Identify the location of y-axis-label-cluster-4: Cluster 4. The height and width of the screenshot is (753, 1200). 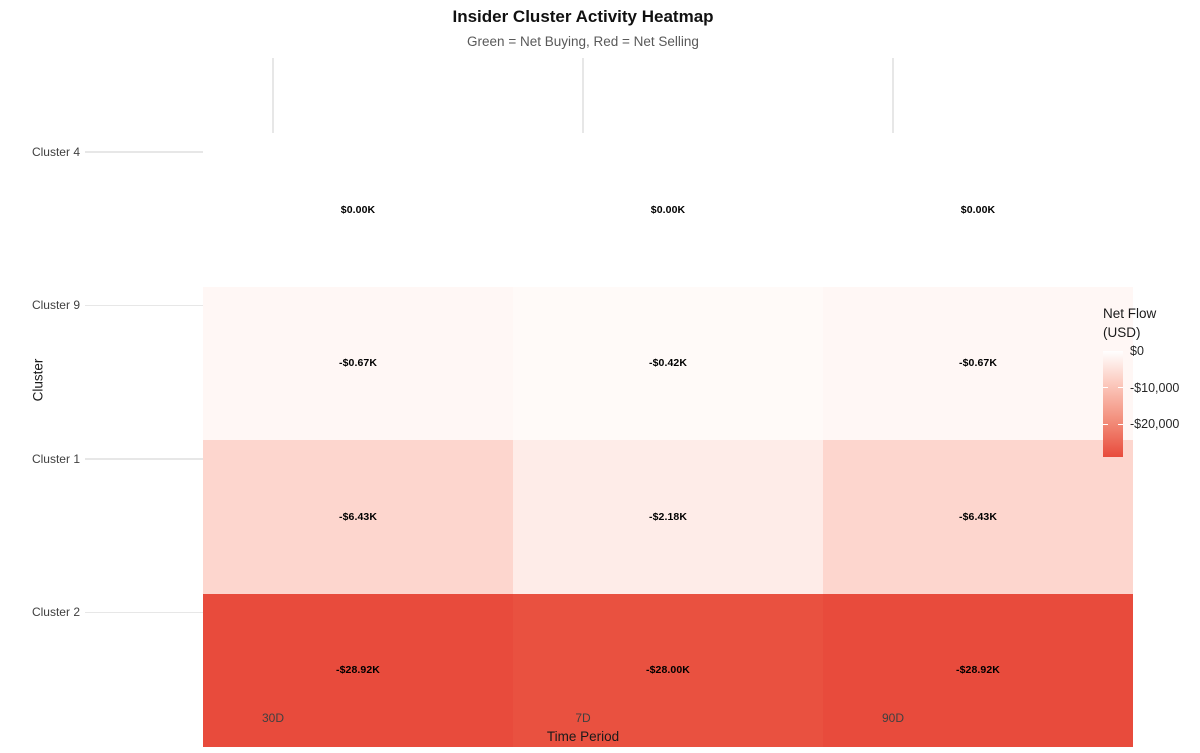
(55, 151).